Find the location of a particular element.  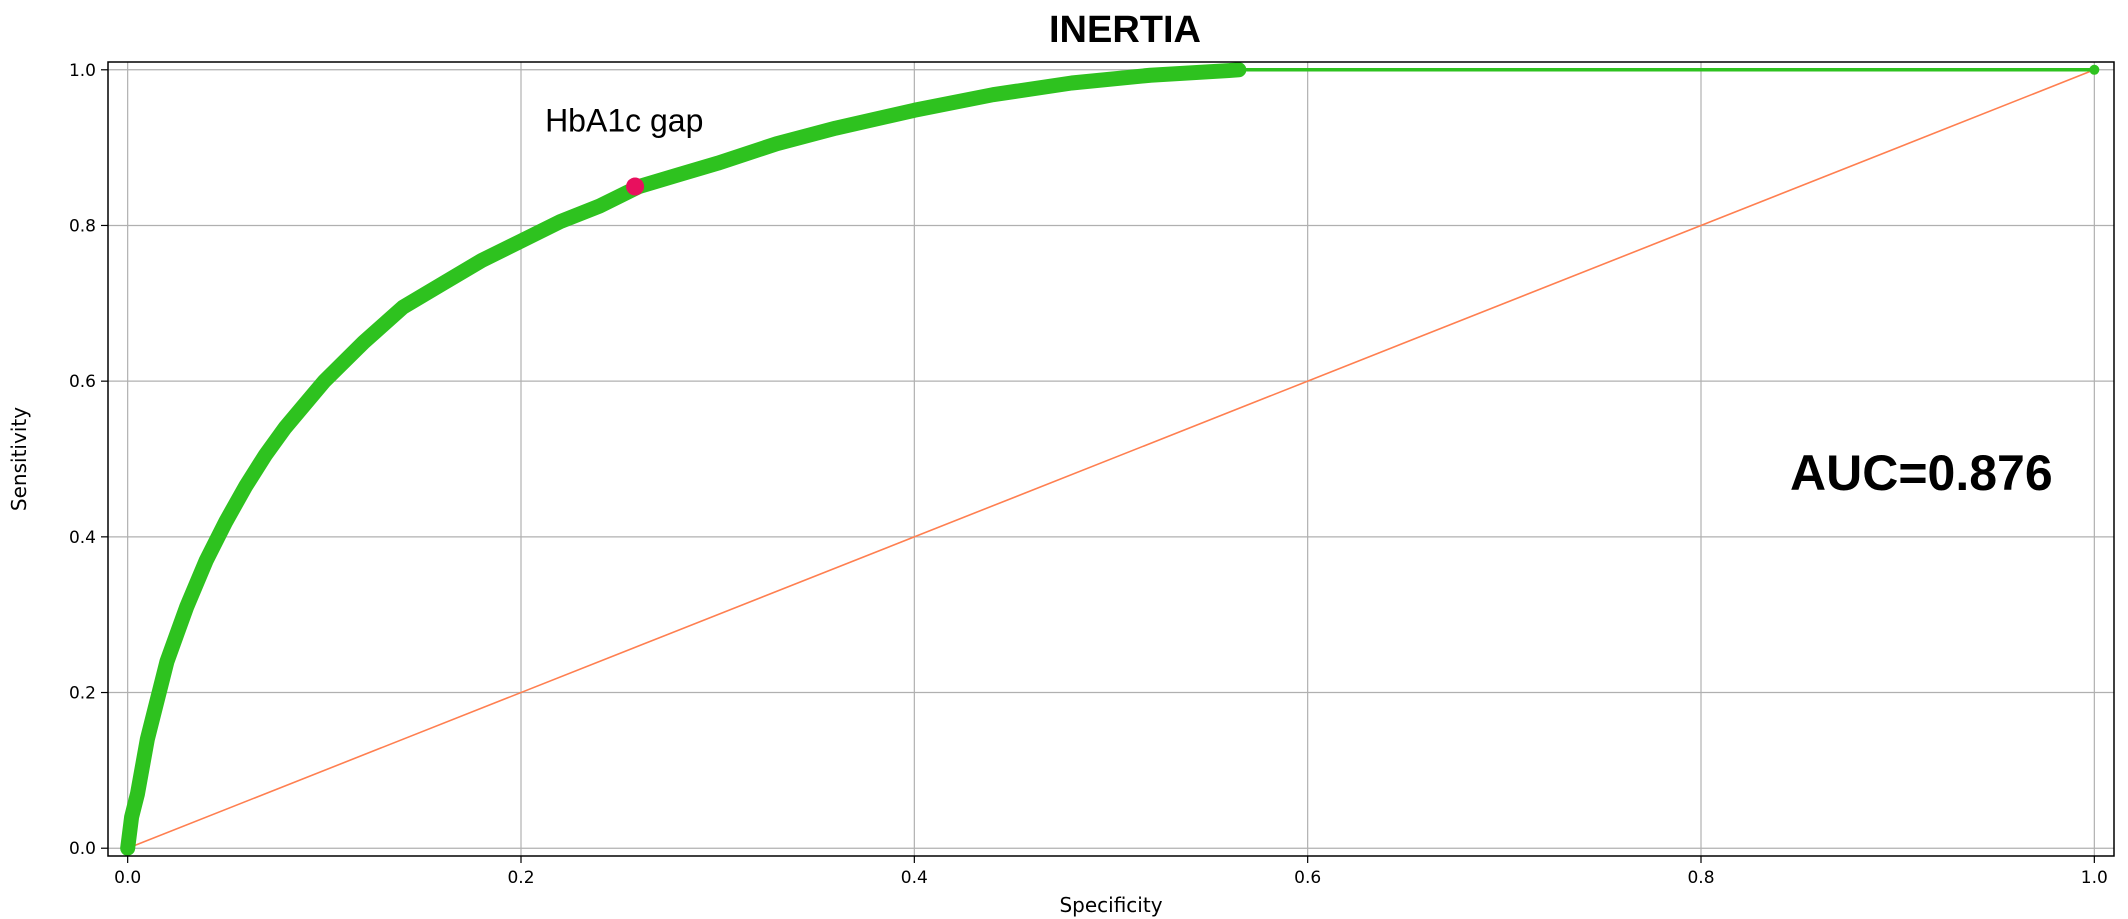

y-tick-labels: 0.0 0.2 0.4 0.6 0.8 1.0 is located at coordinates (88, 460).